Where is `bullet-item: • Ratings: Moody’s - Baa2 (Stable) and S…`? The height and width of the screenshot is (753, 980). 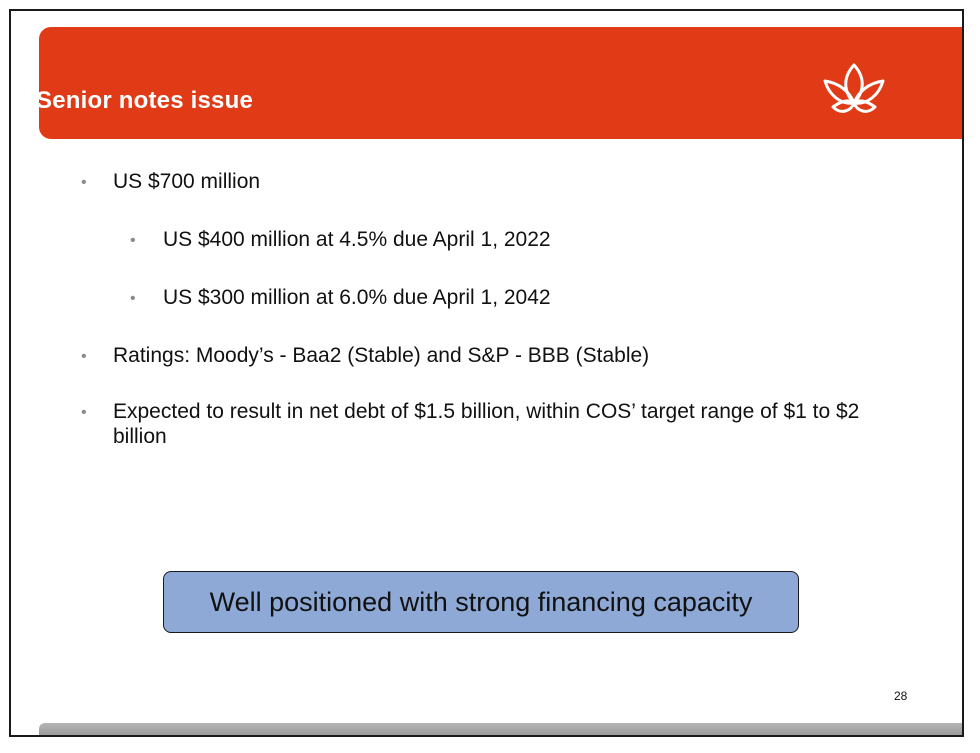
bullet-item: • Ratings: Moody’s - Baa2 (Stable) and S… is located at coordinates (483, 355).